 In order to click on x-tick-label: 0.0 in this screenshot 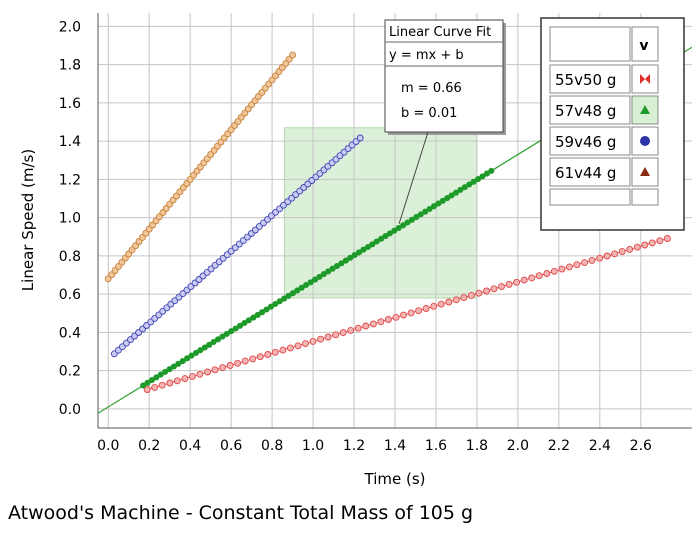, I will do `click(108, 446)`.